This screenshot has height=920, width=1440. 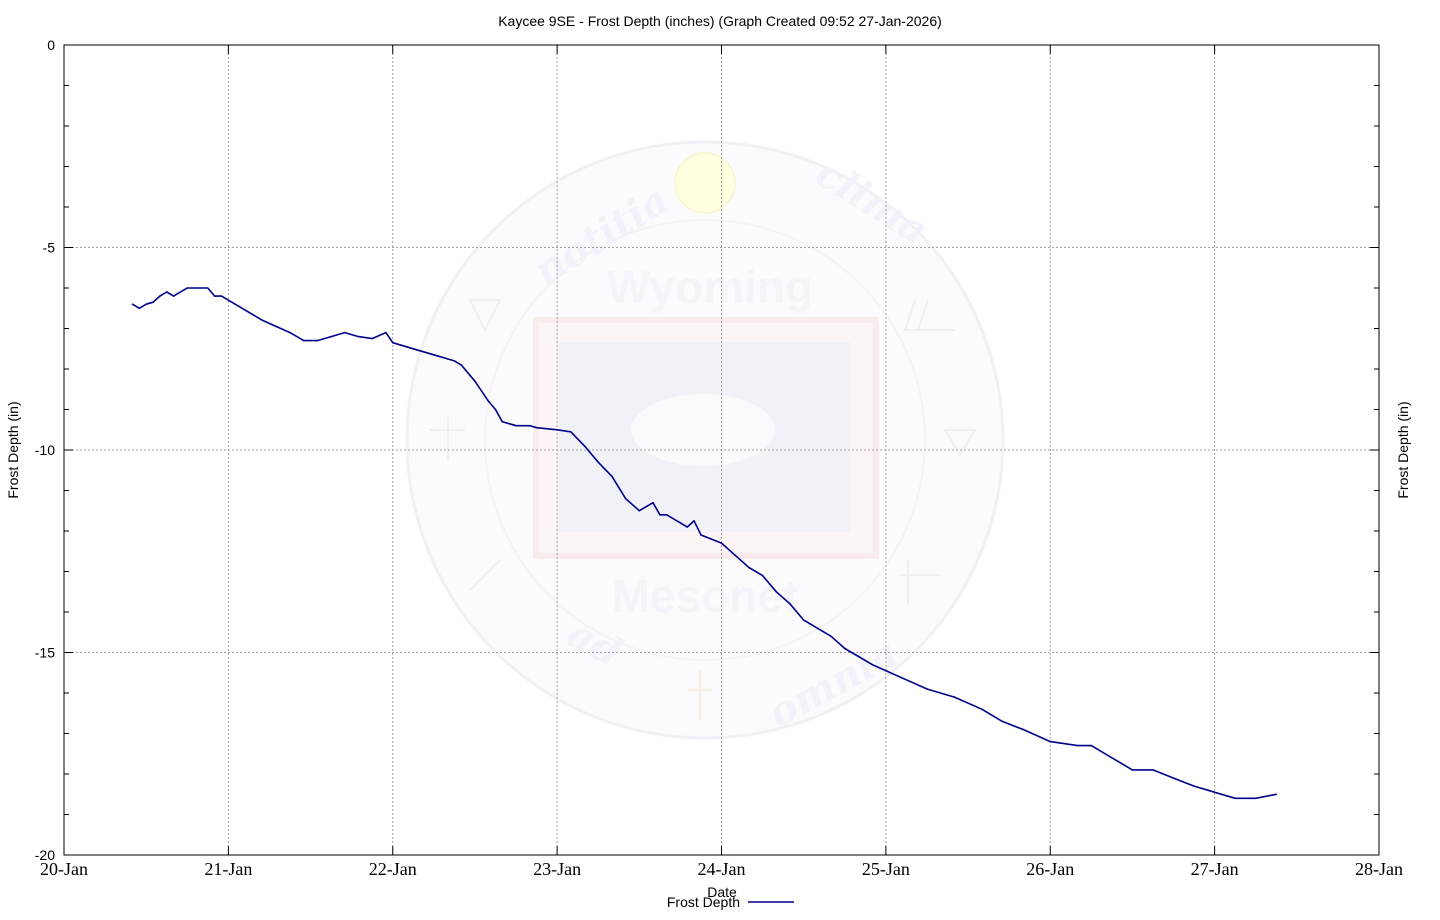 What do you see at coordinates (557, 869) in the screenshot?
I see `x-tick-label: 23-Jan` at bounding box center [557, 869].